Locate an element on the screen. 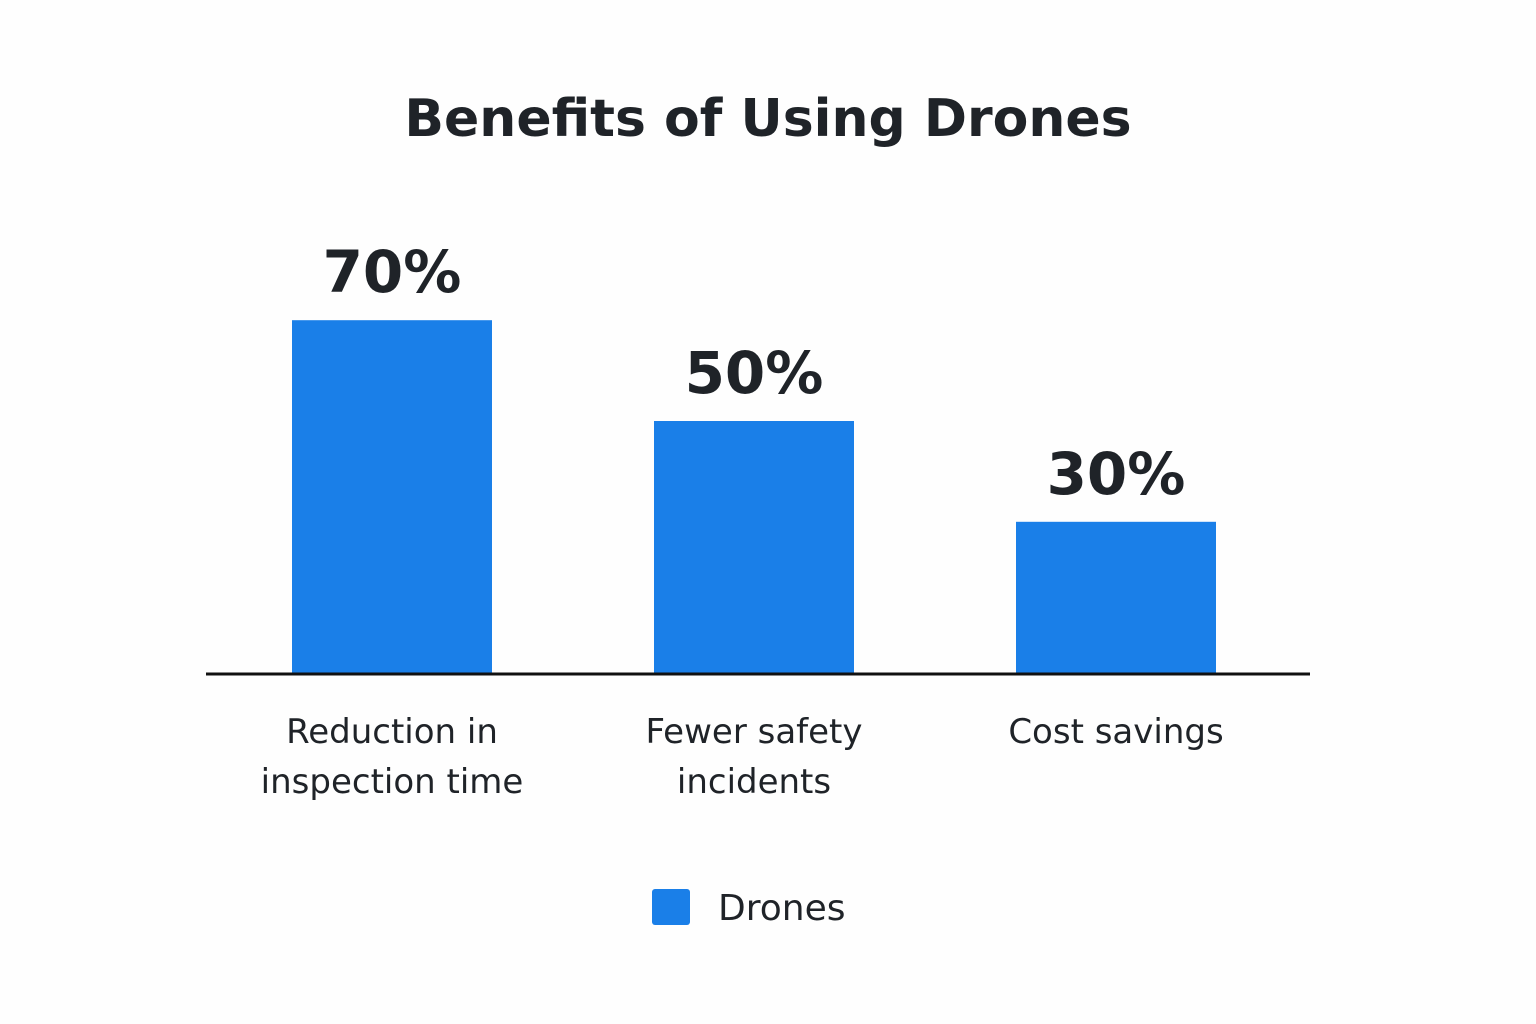 The width and height of the screenshot is (1536, 1024). category-label-line: Reduction in is located at coordinates (392, 732).